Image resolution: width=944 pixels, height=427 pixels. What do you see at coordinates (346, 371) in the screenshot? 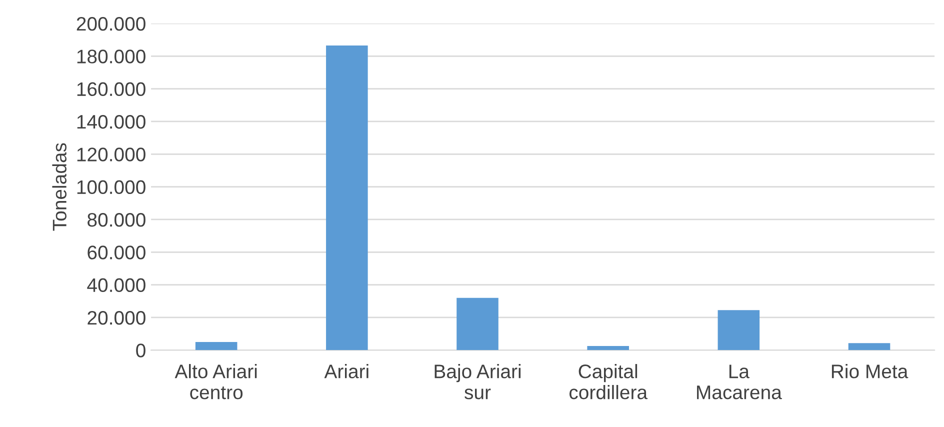
I see `x-tick-label: Ariari` at bounding box center [346, 371].